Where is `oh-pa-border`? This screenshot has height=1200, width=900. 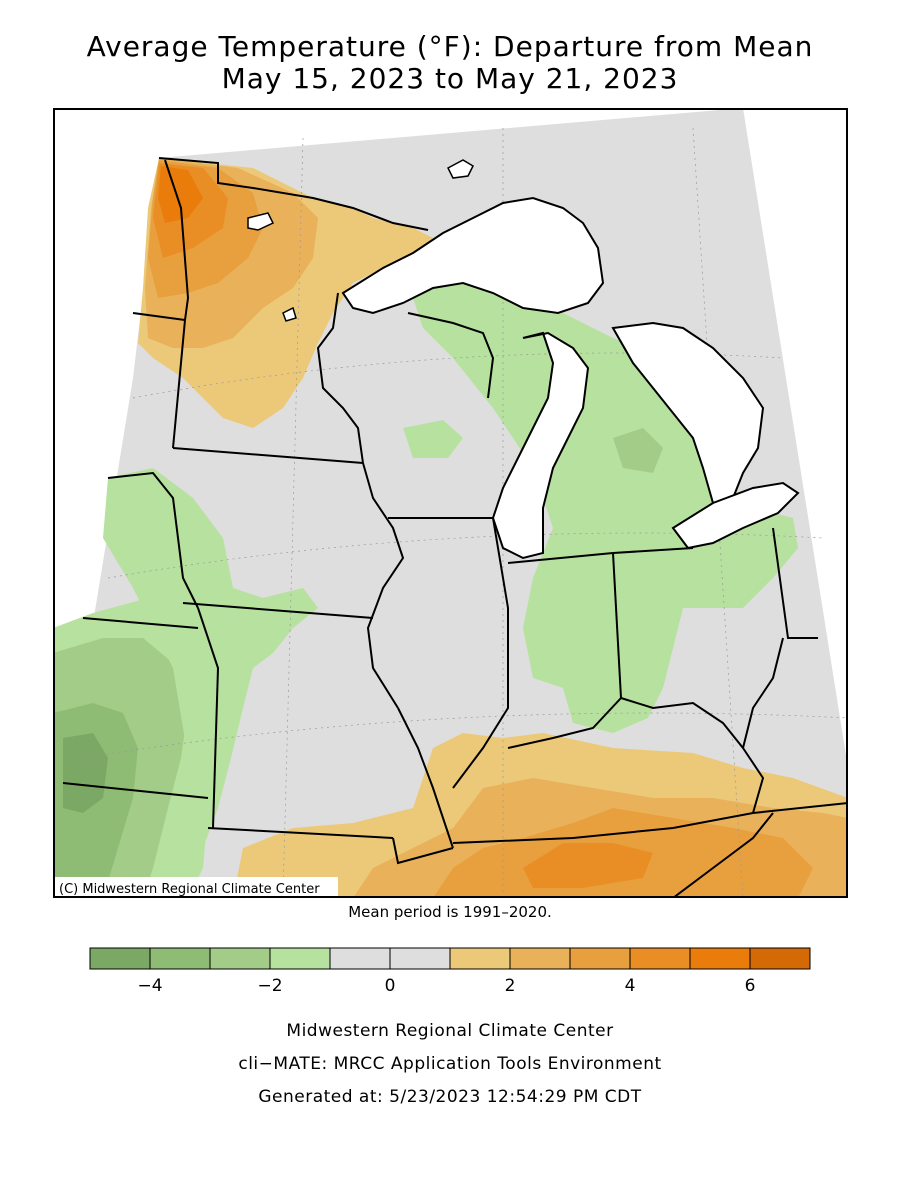 oh-pa-border is located at coordinates (795, 583).